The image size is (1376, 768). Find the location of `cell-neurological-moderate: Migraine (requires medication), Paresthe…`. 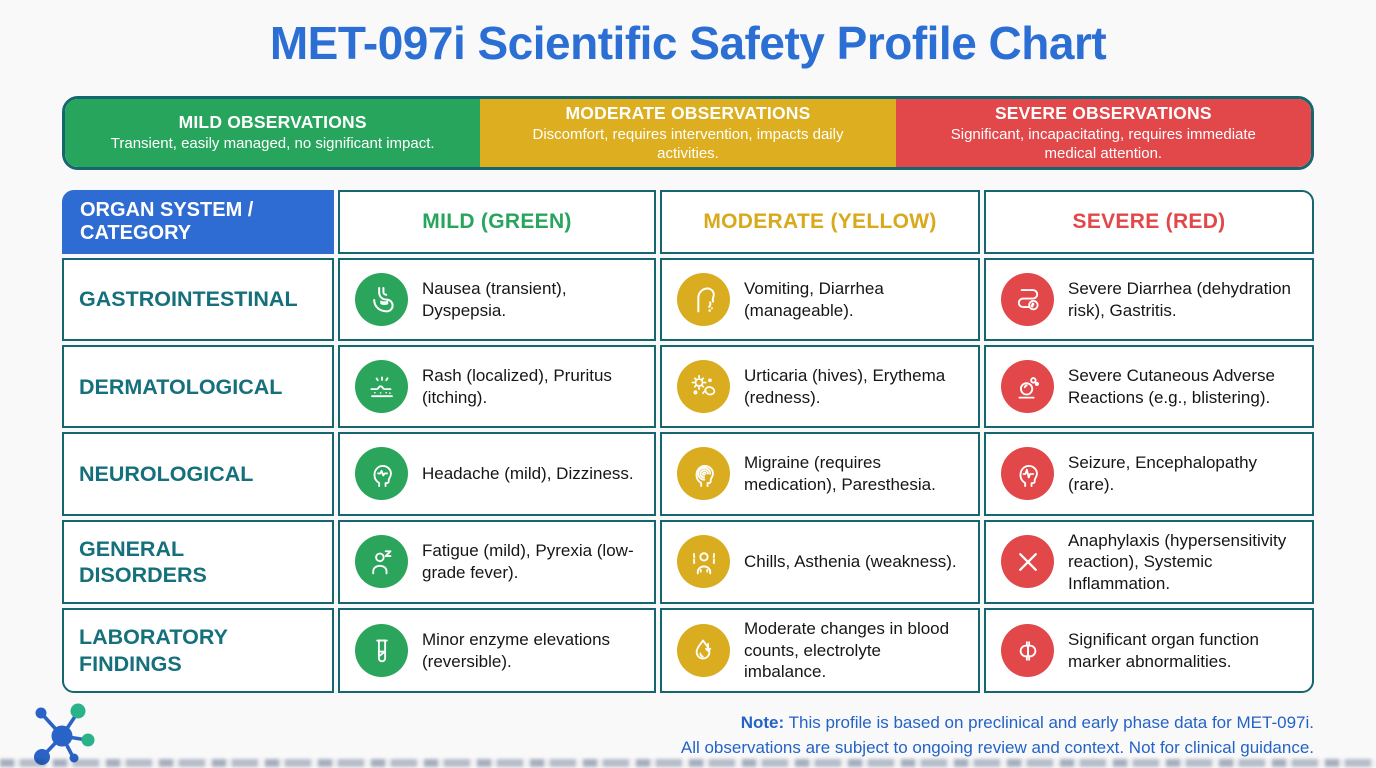

cell-neurological-moderate: Migraine (requires medication), Paresthe… is located at coordinates (820, 474).